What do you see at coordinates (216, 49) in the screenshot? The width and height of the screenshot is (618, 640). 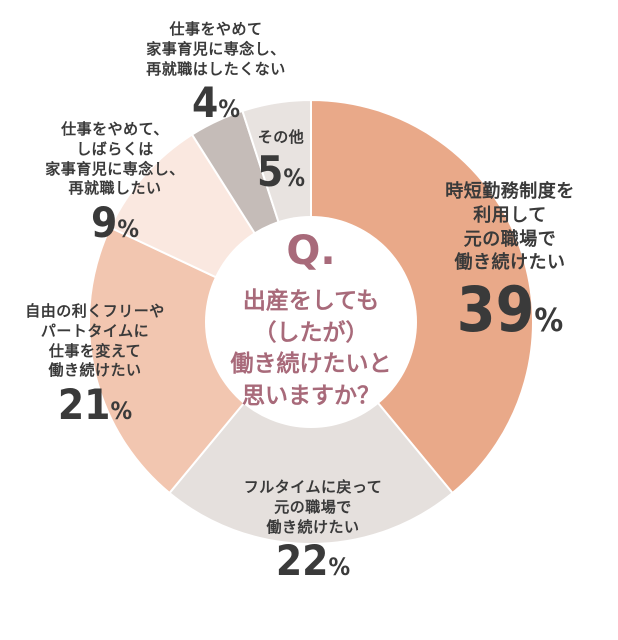 I see `slice-label-4-text: 仕事をやめて 家事育児に専念し、 再就職はしたくない` at bounding box center [216, 49].